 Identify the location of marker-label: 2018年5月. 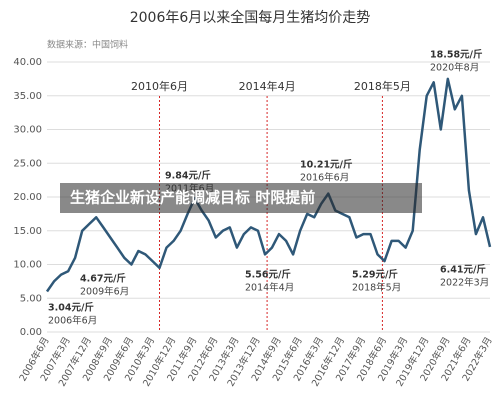
(382, 86).